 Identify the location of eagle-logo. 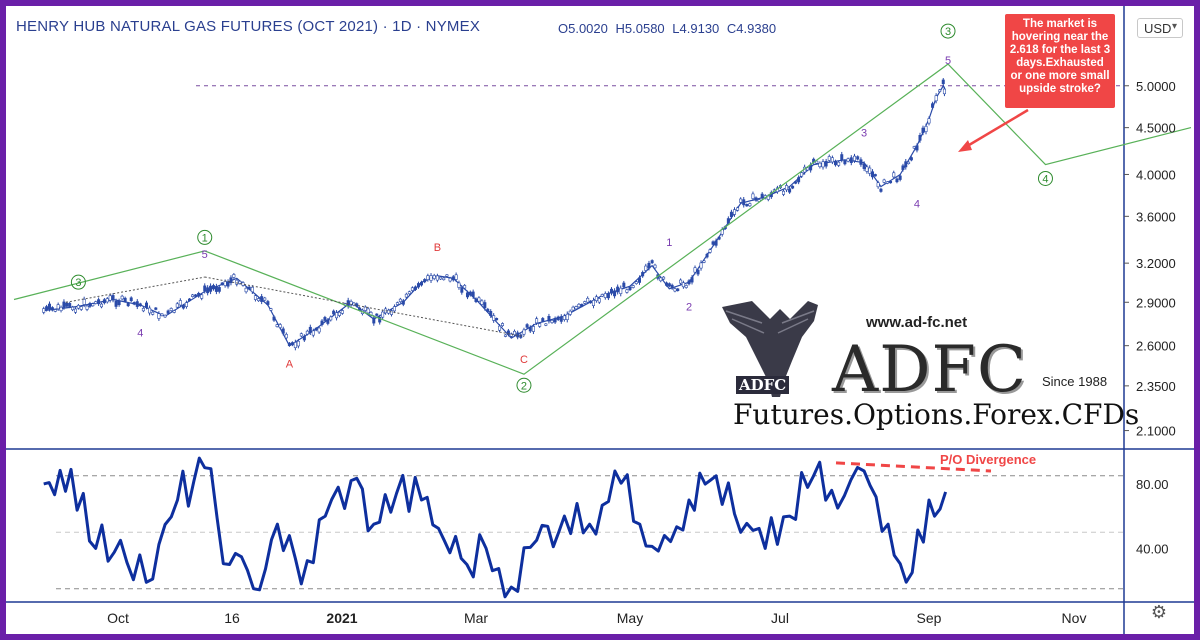
(770, 349).